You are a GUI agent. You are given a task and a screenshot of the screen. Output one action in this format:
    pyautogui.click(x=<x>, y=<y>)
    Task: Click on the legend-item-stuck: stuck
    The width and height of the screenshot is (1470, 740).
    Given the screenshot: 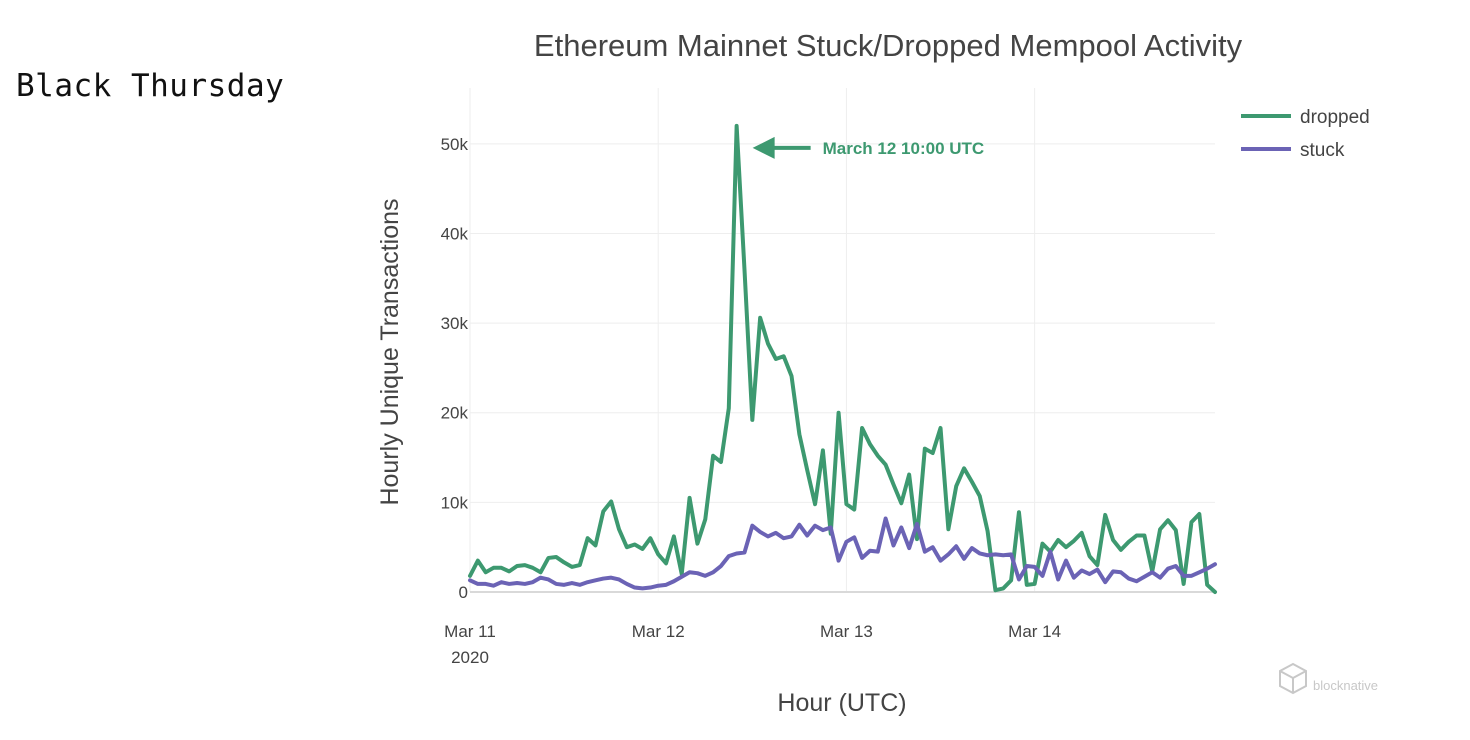 What is the action you would take?
    pyautogui.click(x=1293, y=150)
    